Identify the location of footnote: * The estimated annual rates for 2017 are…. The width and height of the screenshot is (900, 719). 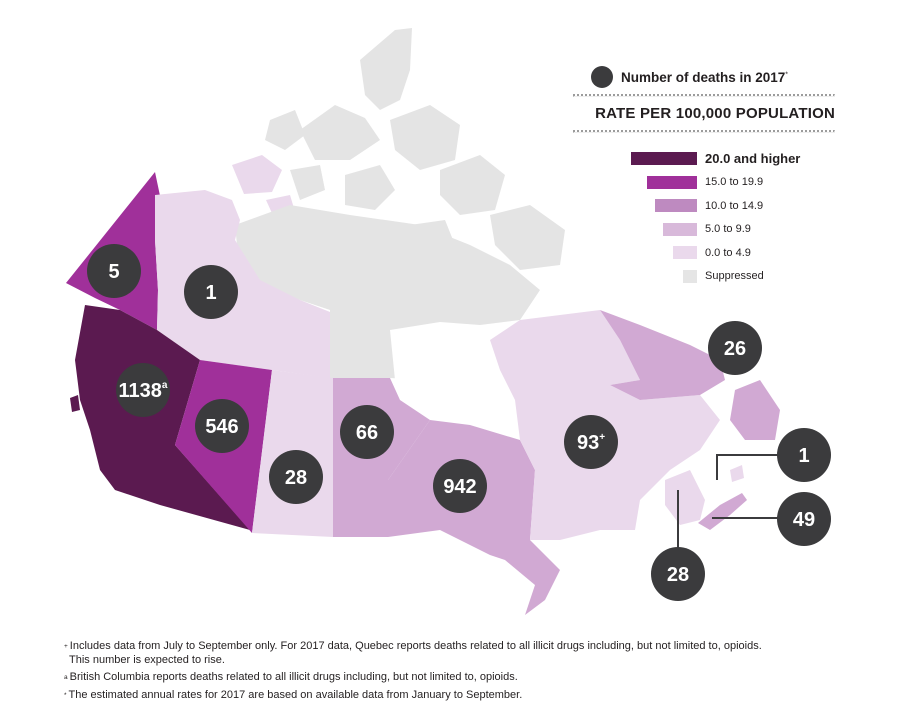
(293, 694).